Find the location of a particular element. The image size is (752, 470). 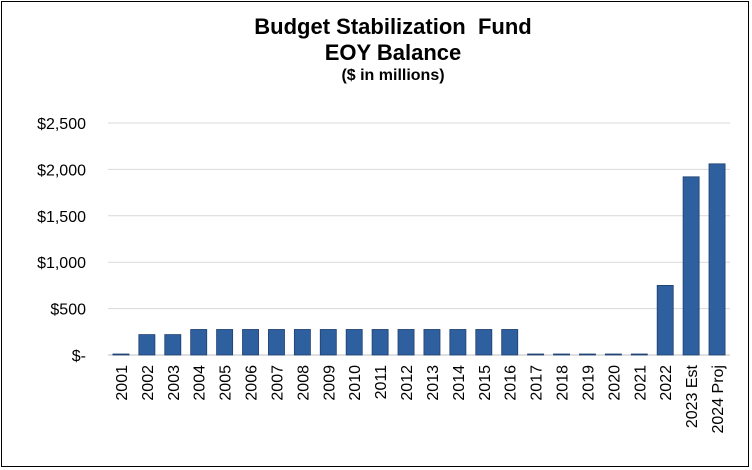

x-tick-label: 2020 is located at coordinates (614, 383).